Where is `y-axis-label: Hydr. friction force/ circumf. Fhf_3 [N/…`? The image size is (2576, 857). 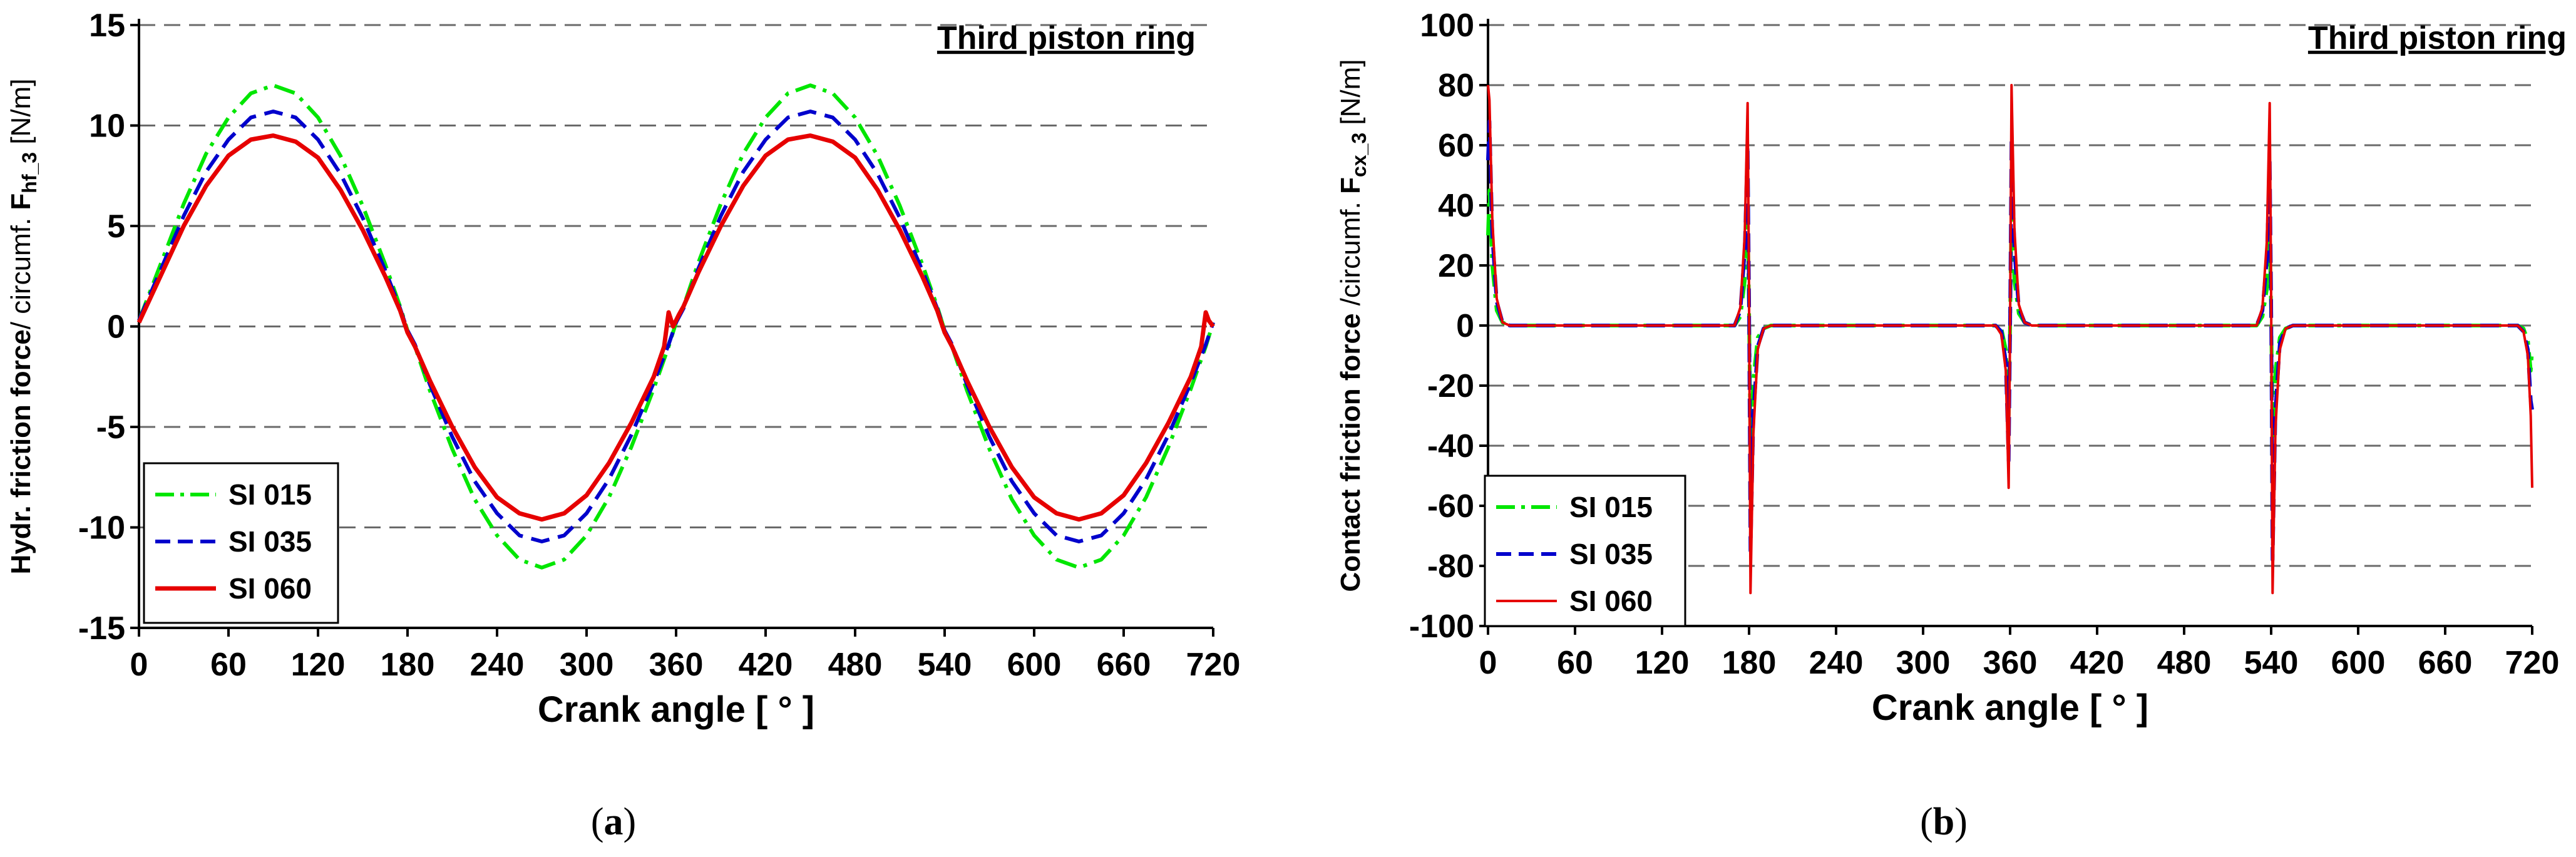 y-axis-label: Hydr. friction force/ circumf. Fhf_3 [N/… is located at coordinates (23, 327).